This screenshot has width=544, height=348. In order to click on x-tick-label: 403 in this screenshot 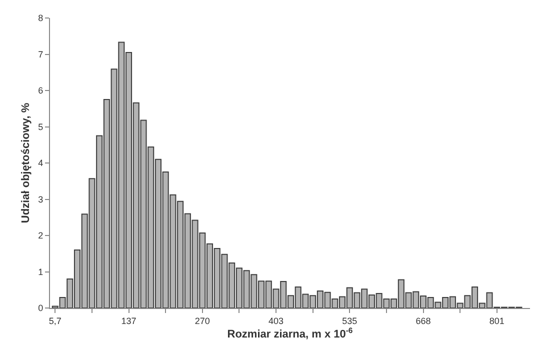, I will do `click(276, 321)`.